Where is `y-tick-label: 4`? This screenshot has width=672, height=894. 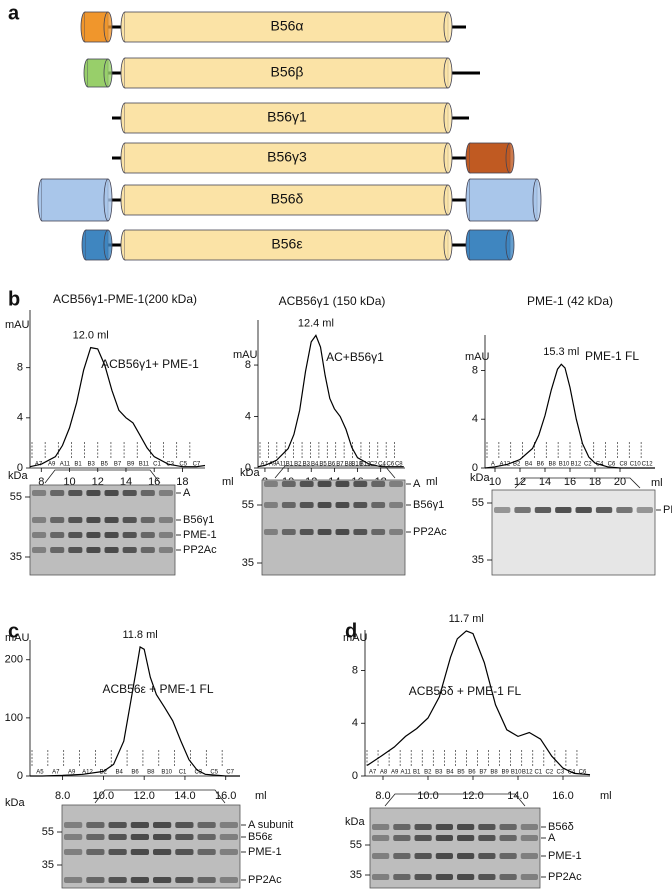 y-tick-label: 4 is located at coordinates (475, 419).